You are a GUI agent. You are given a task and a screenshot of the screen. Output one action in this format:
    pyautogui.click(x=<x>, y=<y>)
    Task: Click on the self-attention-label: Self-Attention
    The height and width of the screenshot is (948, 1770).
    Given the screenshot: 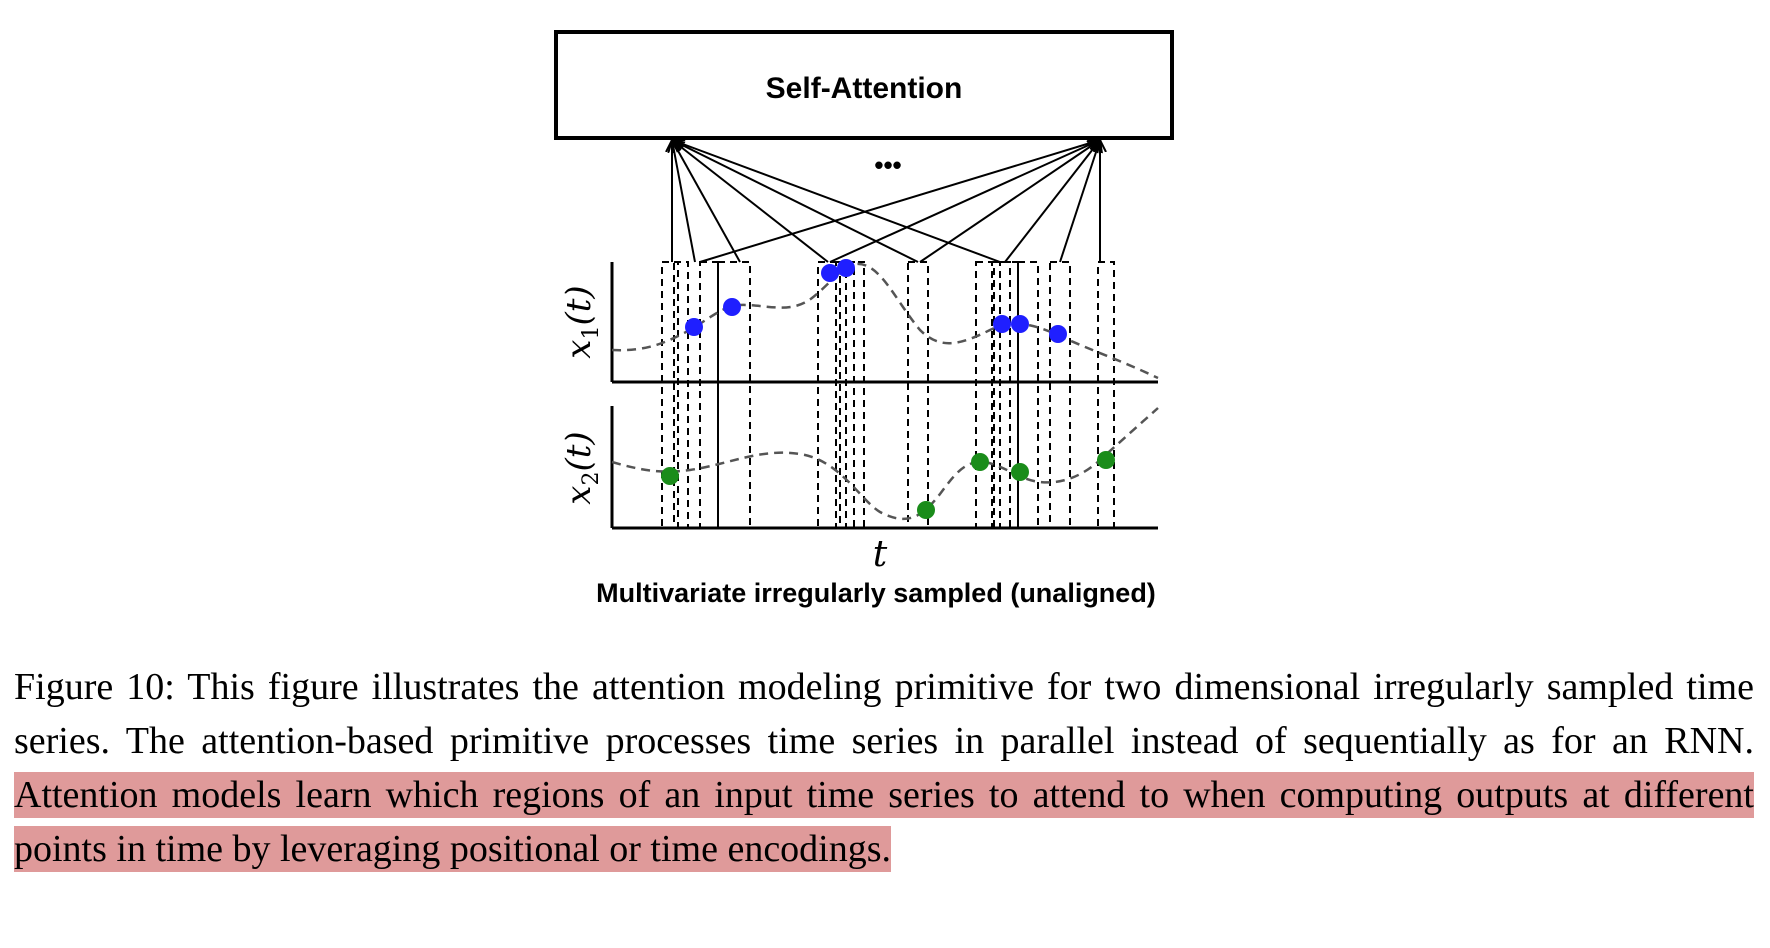 What is the action you would take?
    pyautogui.click(x=864, y=88)
    